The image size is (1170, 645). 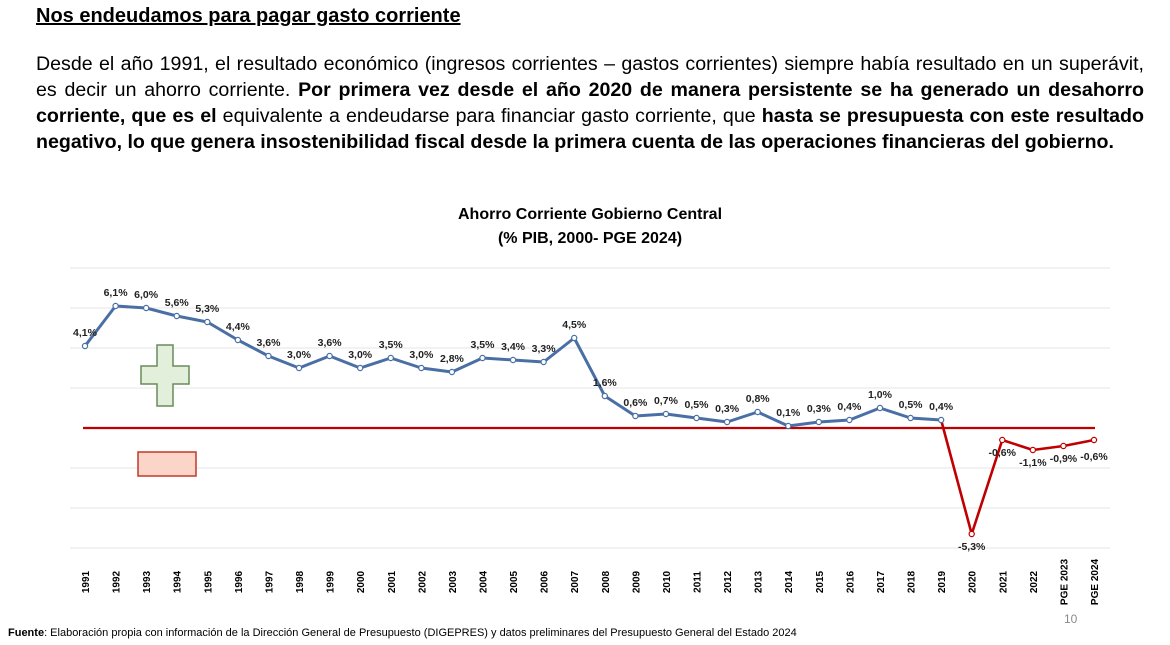 What do you see at coordinates (590, 238) in the screenshot?
I see `chart-title-line-2: (% PIB, 2000- PGE 2024)` at bounding box center [590, 238].